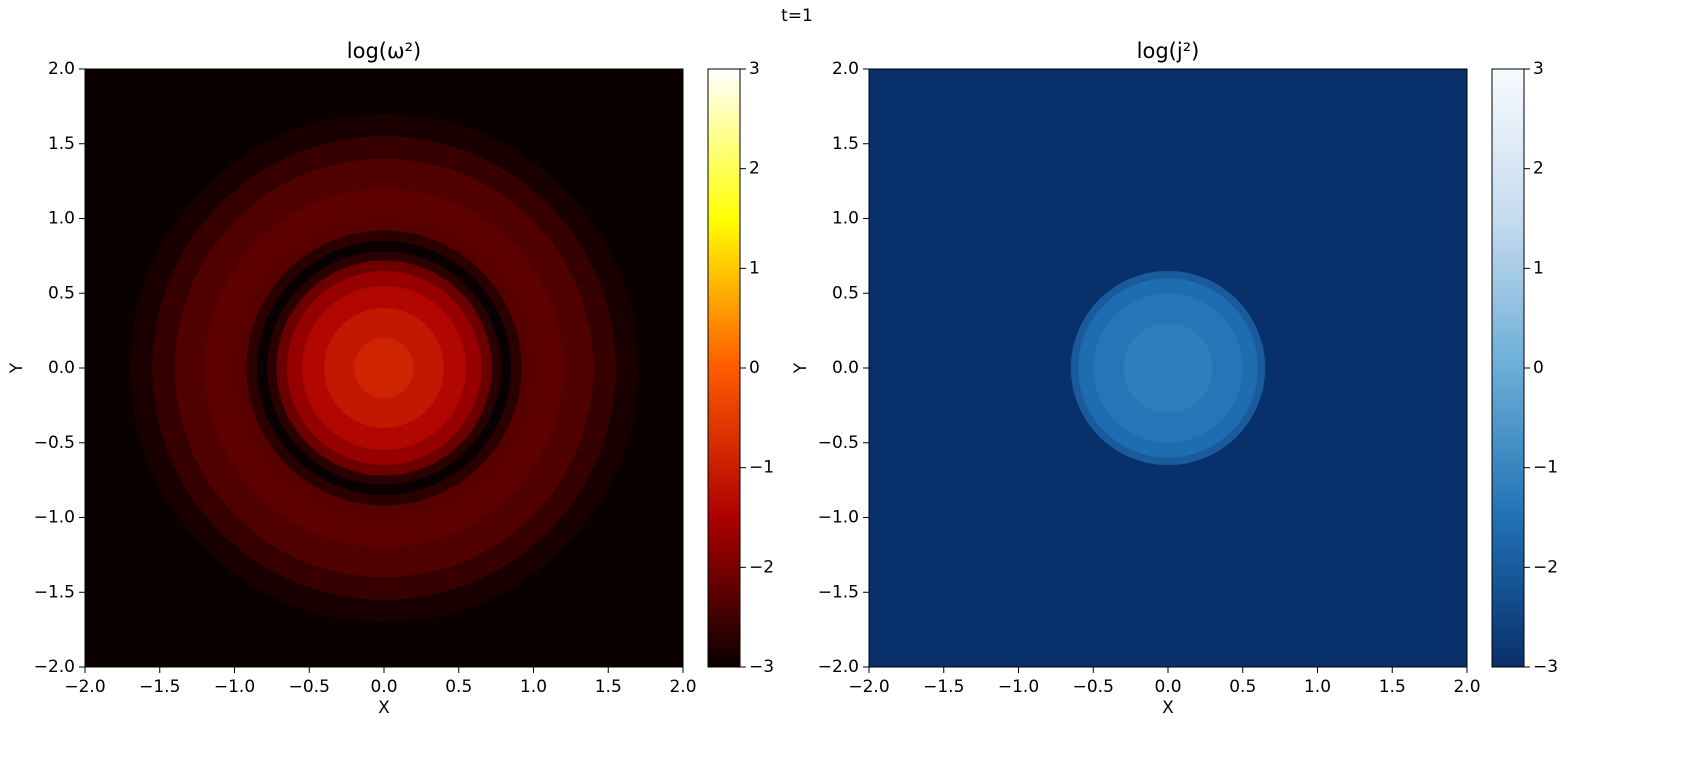 This screenshot has width=1690, height=782. I want to click on figure-title: t=1, so click(797, 16).